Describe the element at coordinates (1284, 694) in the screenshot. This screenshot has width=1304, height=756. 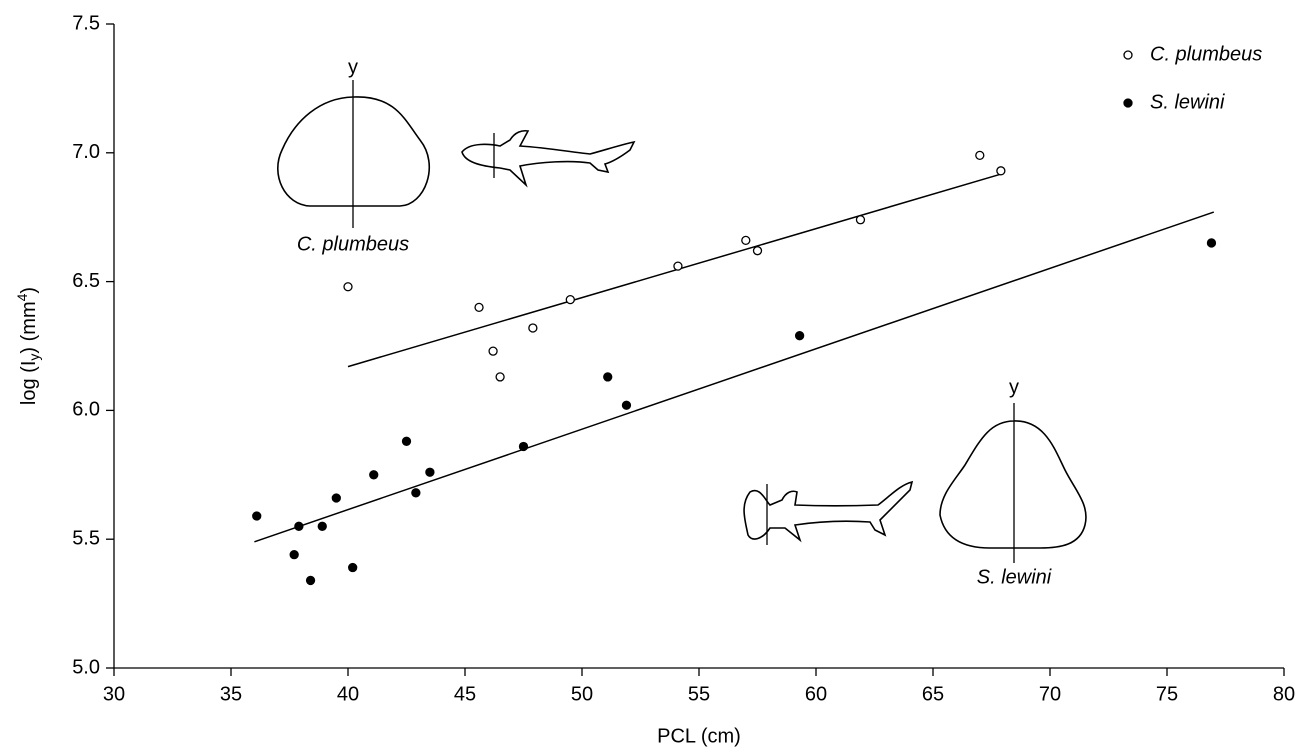
I see `x-tick-label: 80` at that location.